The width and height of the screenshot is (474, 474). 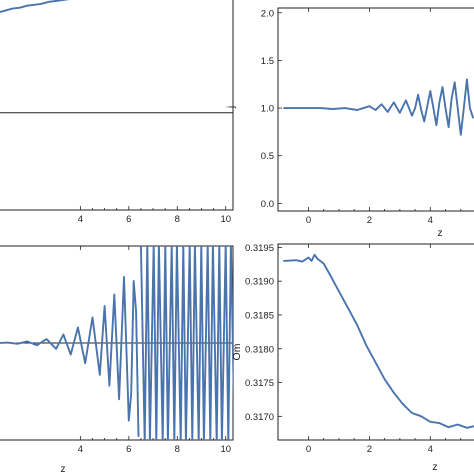 I want to click on y-tick-label: 1.0, so click(x=267, y=109).